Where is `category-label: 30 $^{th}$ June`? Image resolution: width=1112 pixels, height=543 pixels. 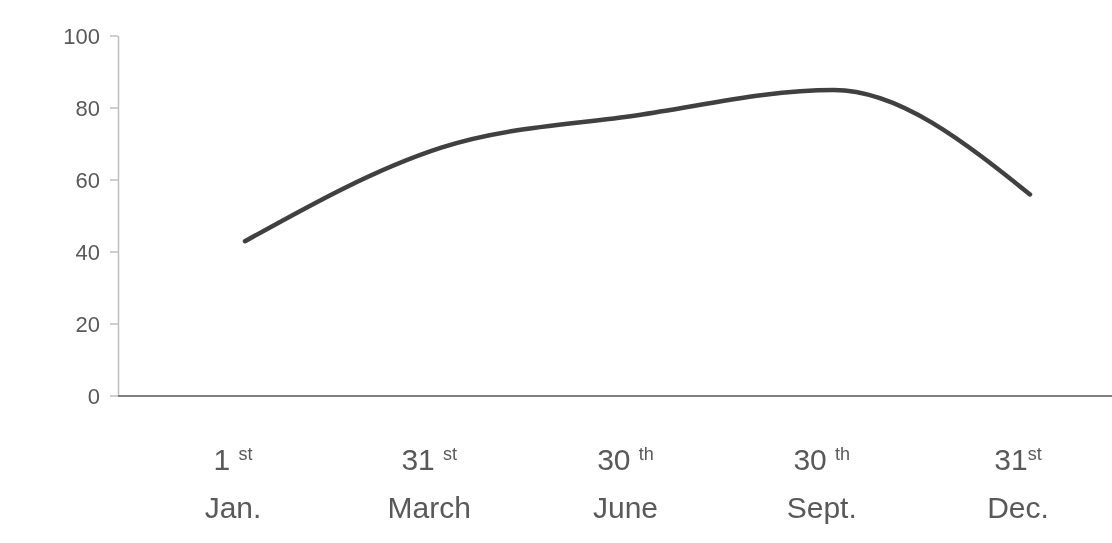
category-label: 30 $^{th}$ June is located at coordinates (625, 483).